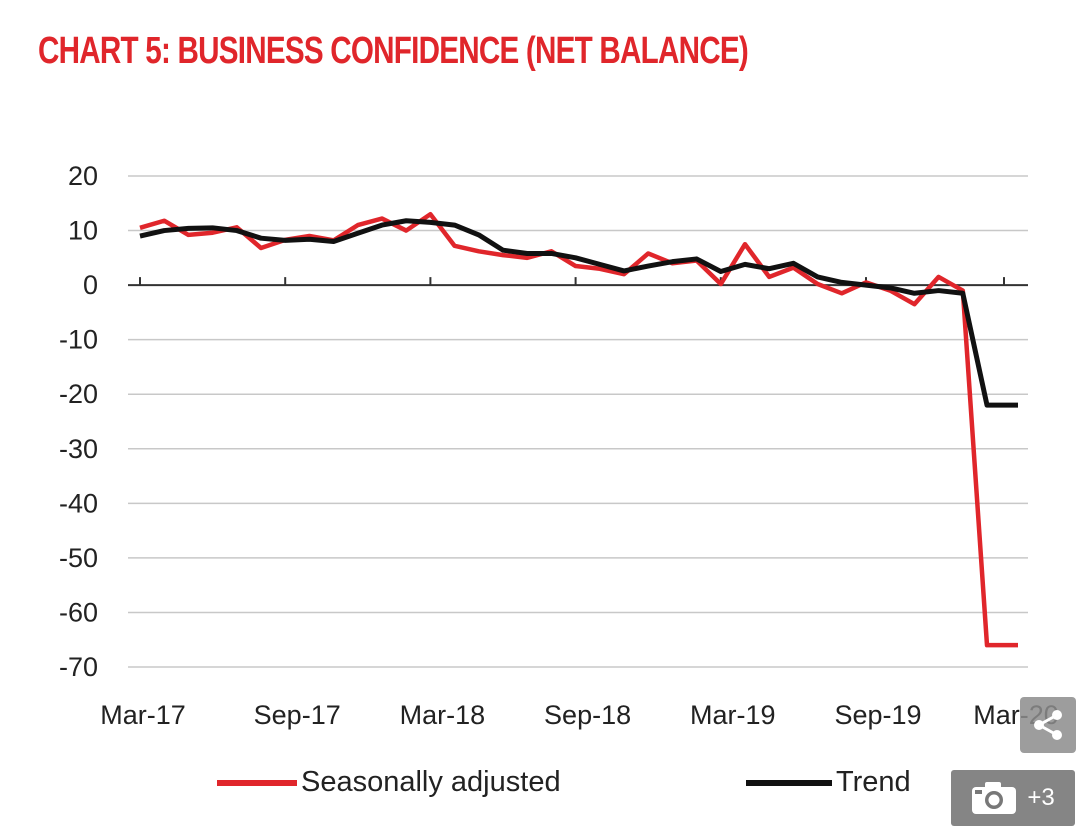 This screenshot has width=1080, height=826. Describe the element at coordinates (733, 715) in the screenshot. I see `x-tick-label: Mar-19` at that location.